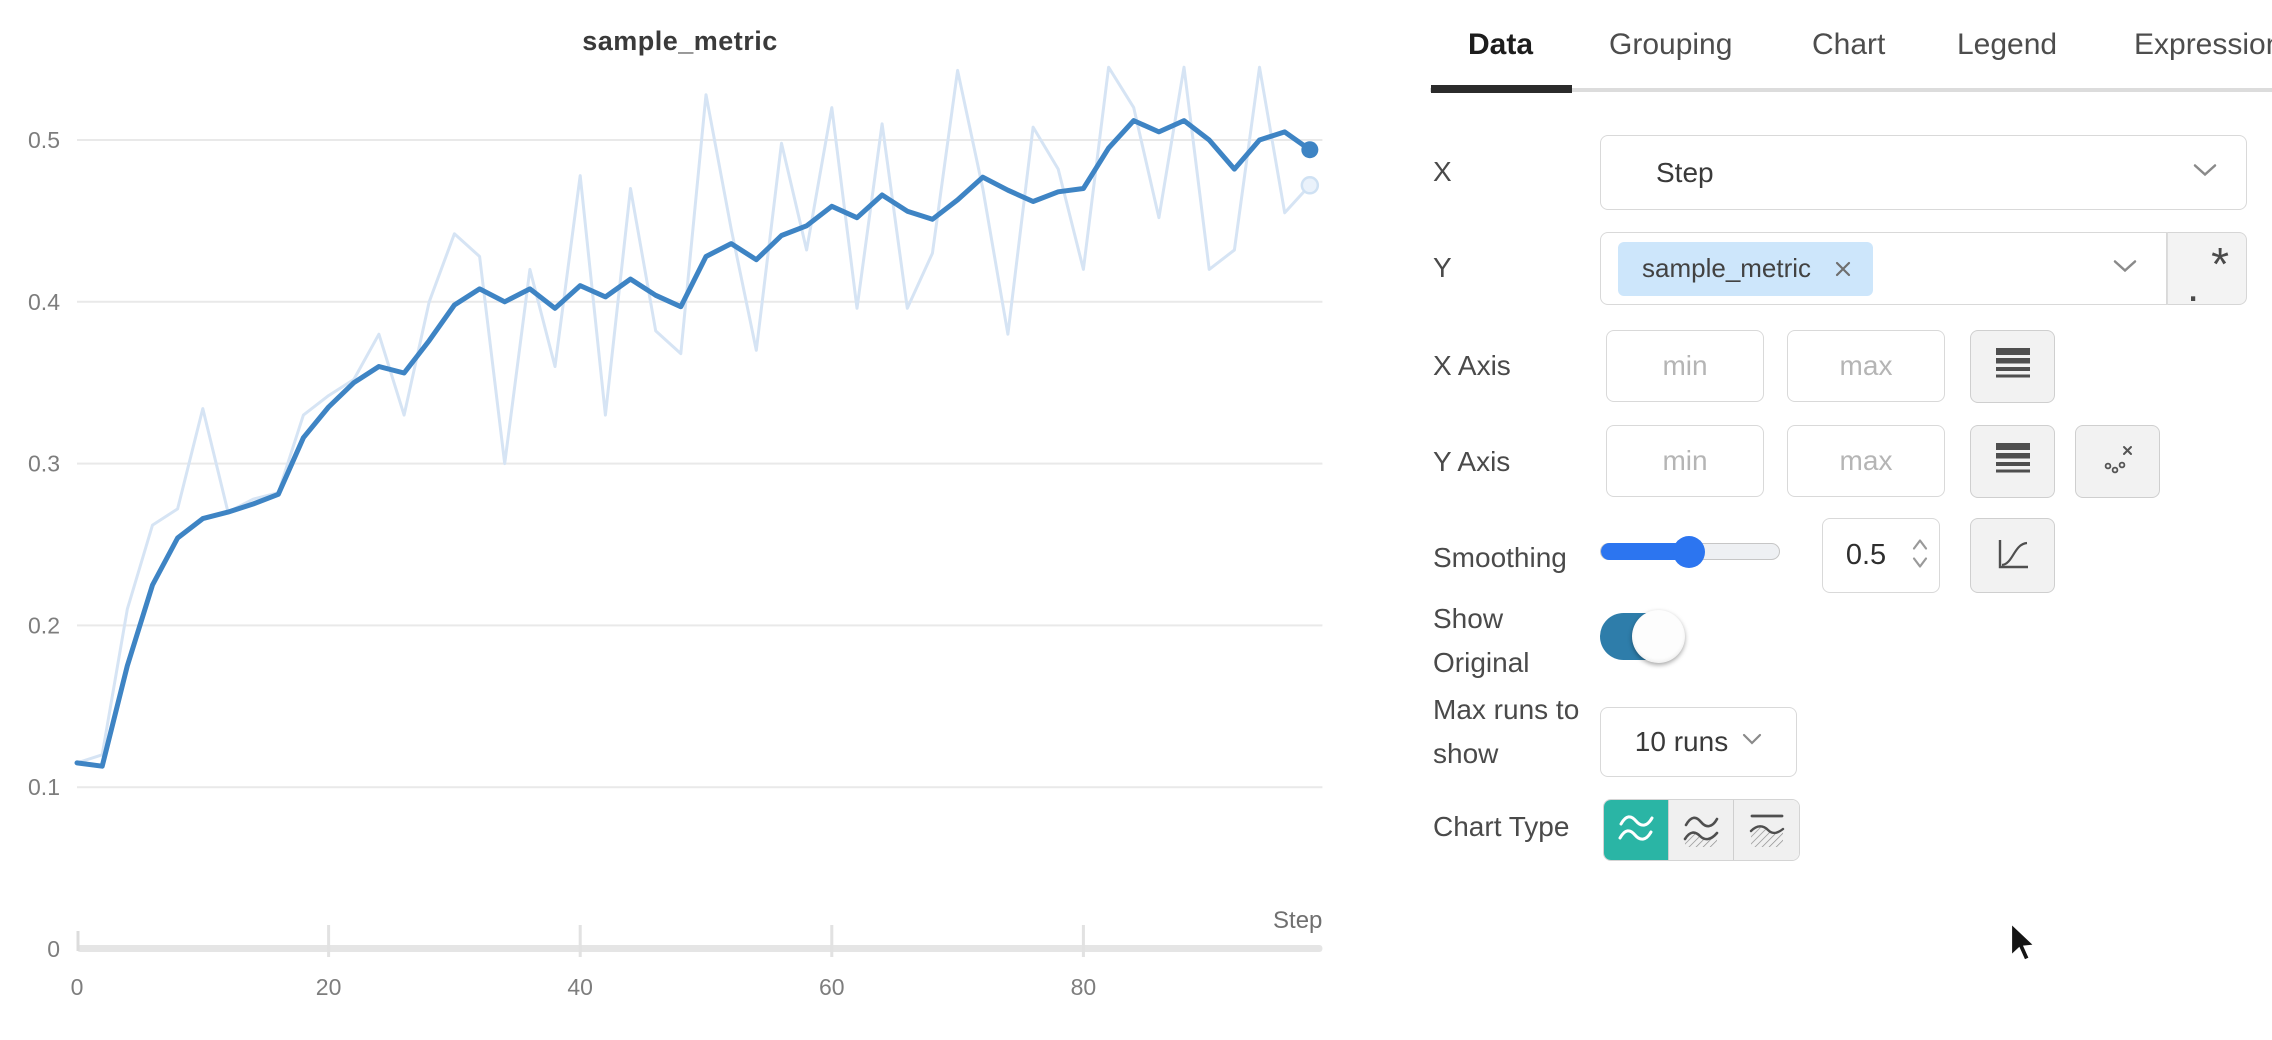 This screenshot has width=2272, height=1040. I want to click on y-metric-select: sample_metric, so click(1883, 268).